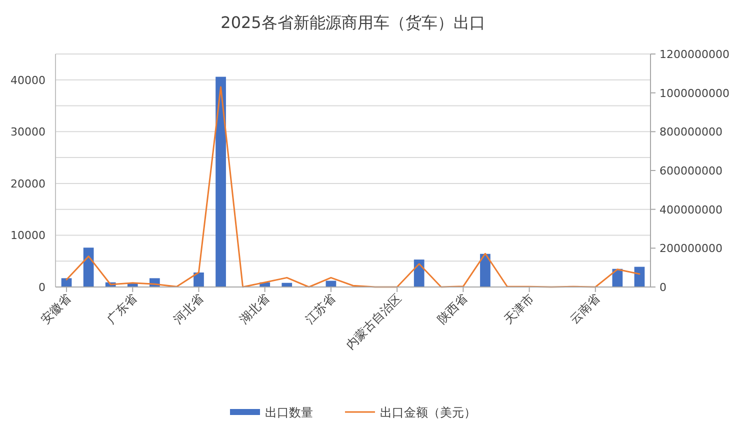  Describe the element at coordinates (585, 309) in the screenshot. I see `x-tick-label: 云南省` at that location.